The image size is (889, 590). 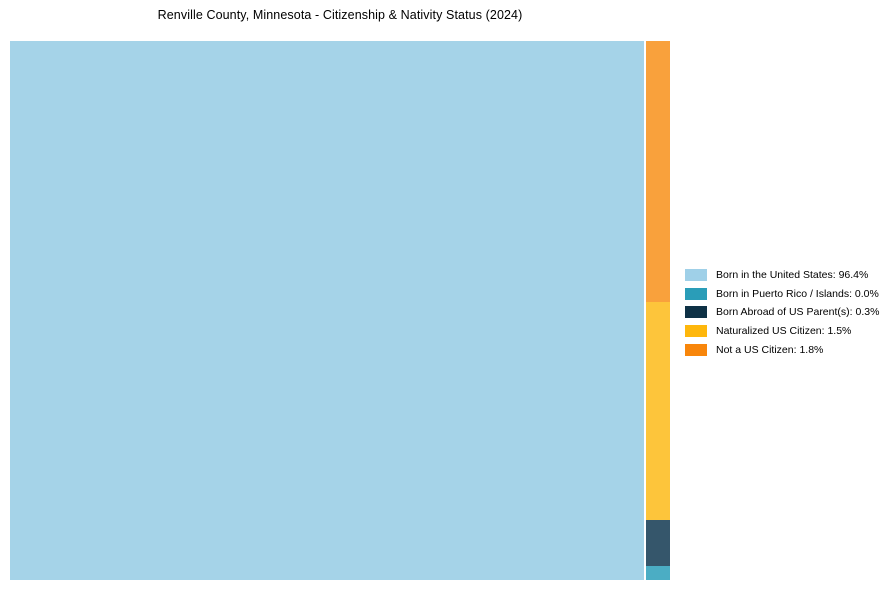 I want to click on legend-swatch-born-in-puerto-rico, so click(x=696, y=293).